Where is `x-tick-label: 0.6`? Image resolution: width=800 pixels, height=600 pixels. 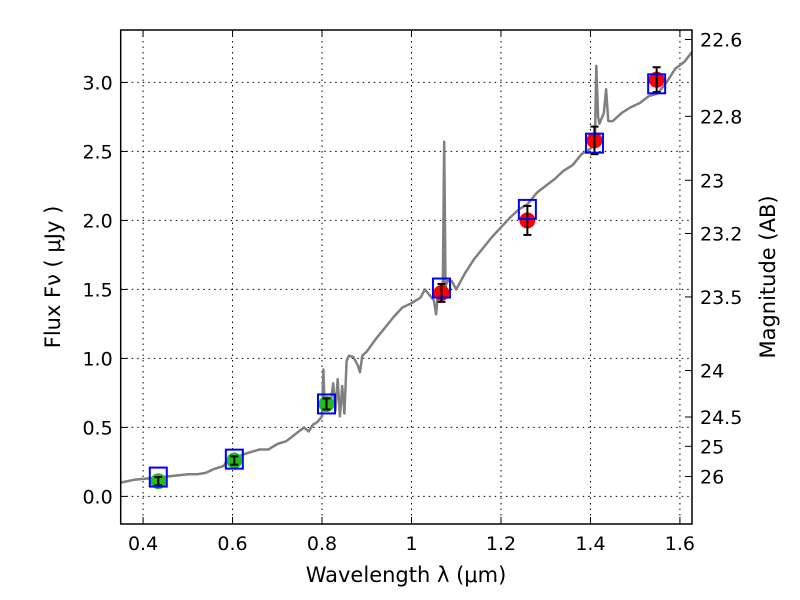
x-tick-label: 0.6 is located at coordinates (232, 544).